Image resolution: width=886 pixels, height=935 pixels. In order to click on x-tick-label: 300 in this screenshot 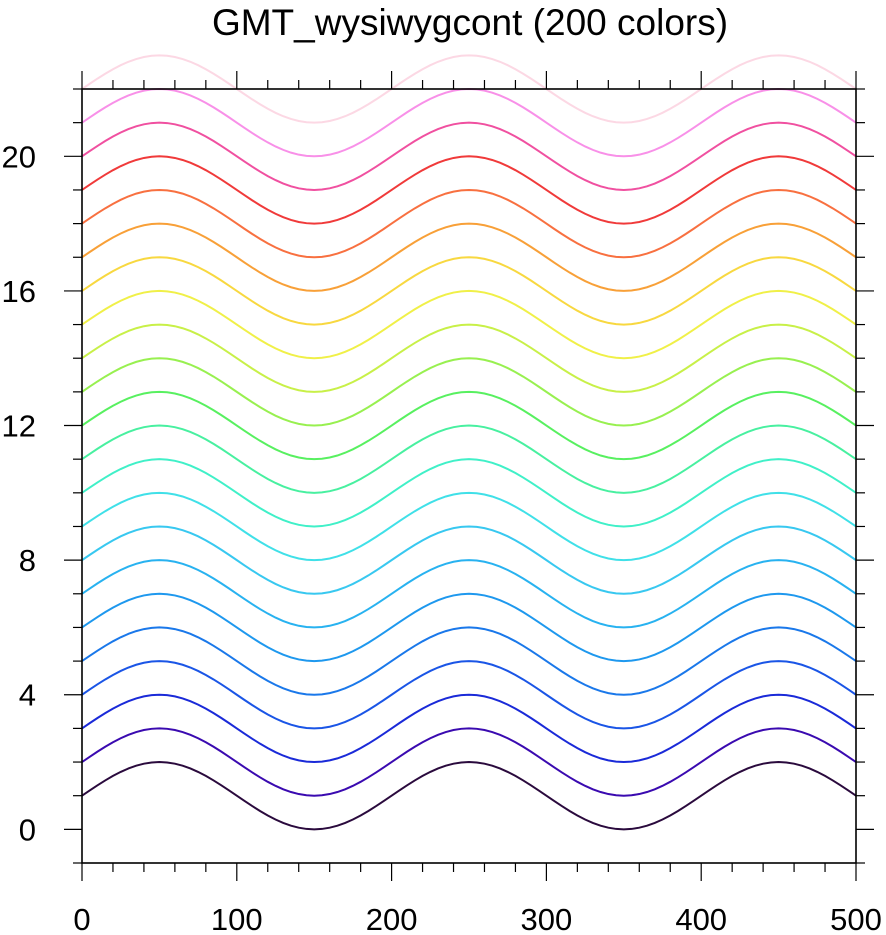, I will do `click(547, 918)`.